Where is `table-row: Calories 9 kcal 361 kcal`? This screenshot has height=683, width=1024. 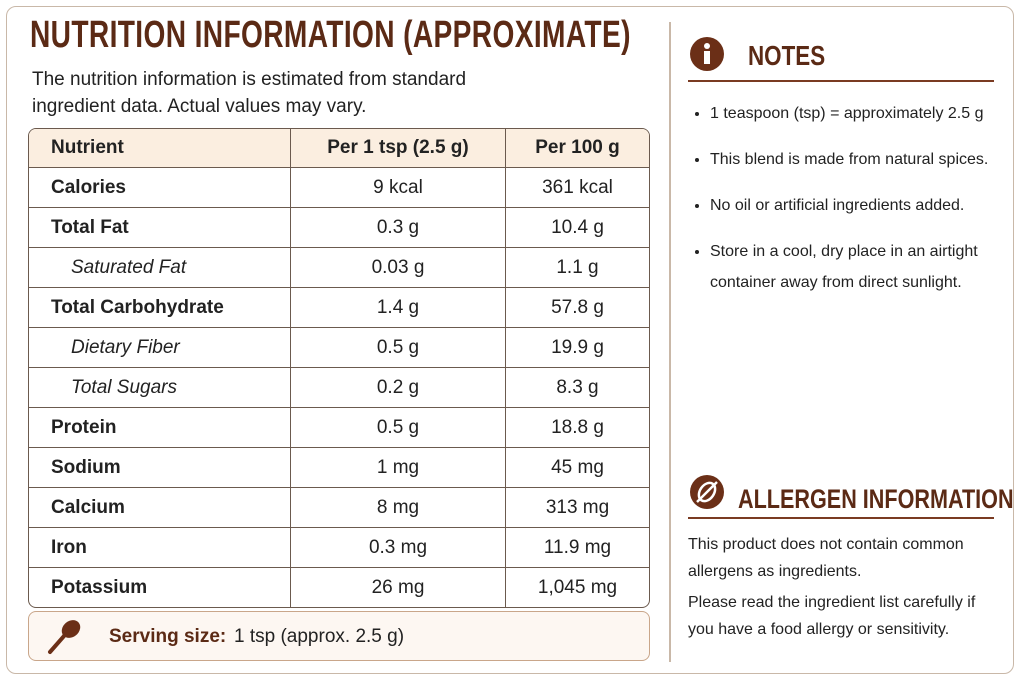 table-row: Calories 9 kcal 361 kcal is located at coordinates (339, 188).